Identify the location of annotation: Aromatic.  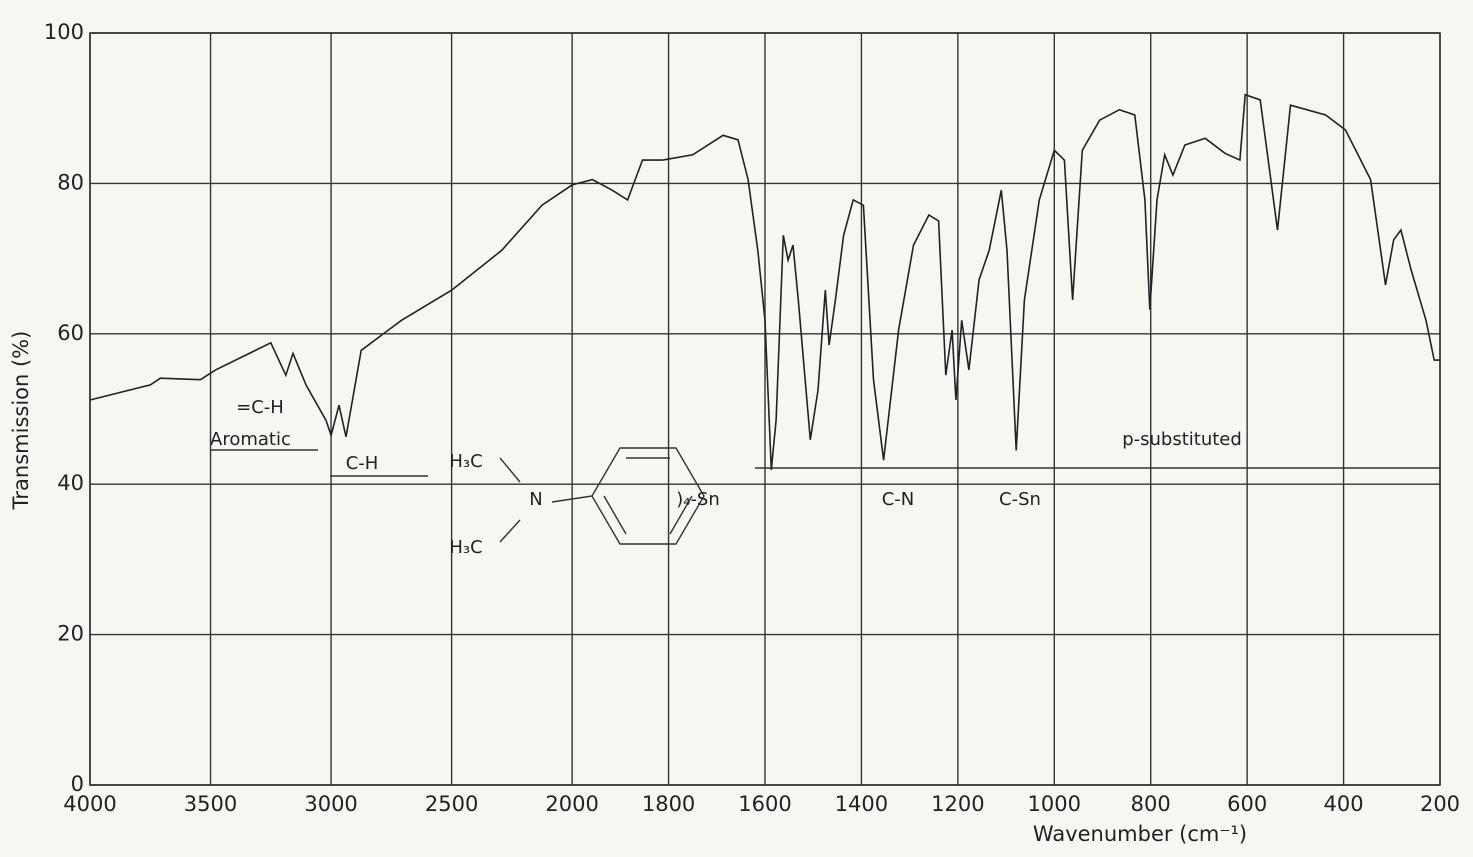
(250, 439).